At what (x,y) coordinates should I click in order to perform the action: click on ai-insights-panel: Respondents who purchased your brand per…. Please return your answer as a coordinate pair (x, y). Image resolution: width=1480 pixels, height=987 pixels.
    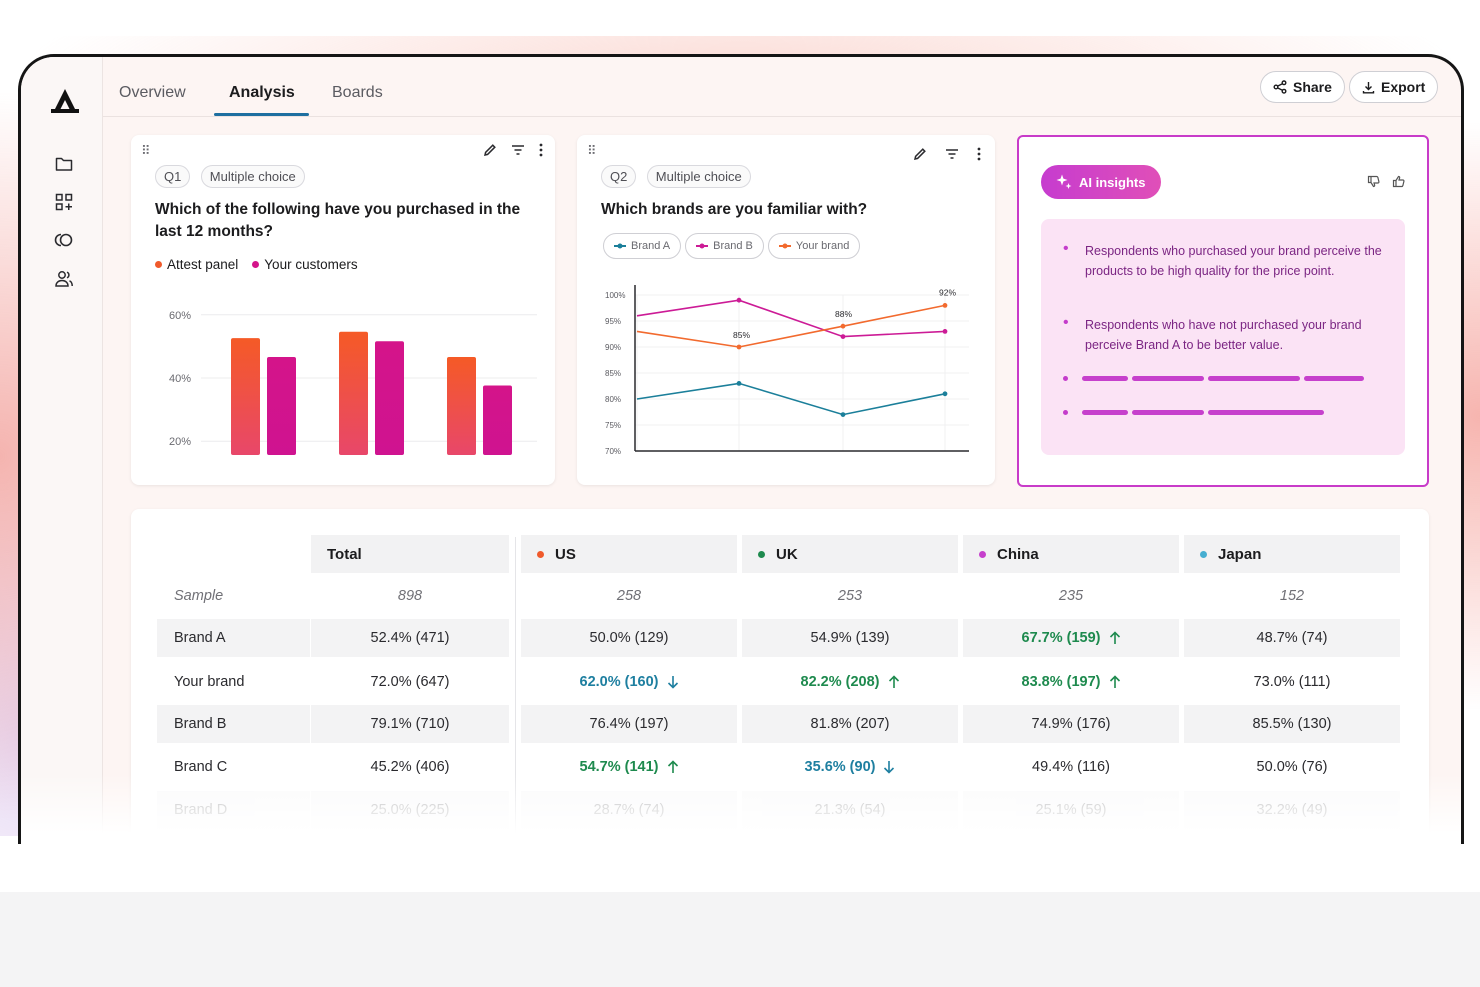
    Looking at the image, I should click on (1223, 337).